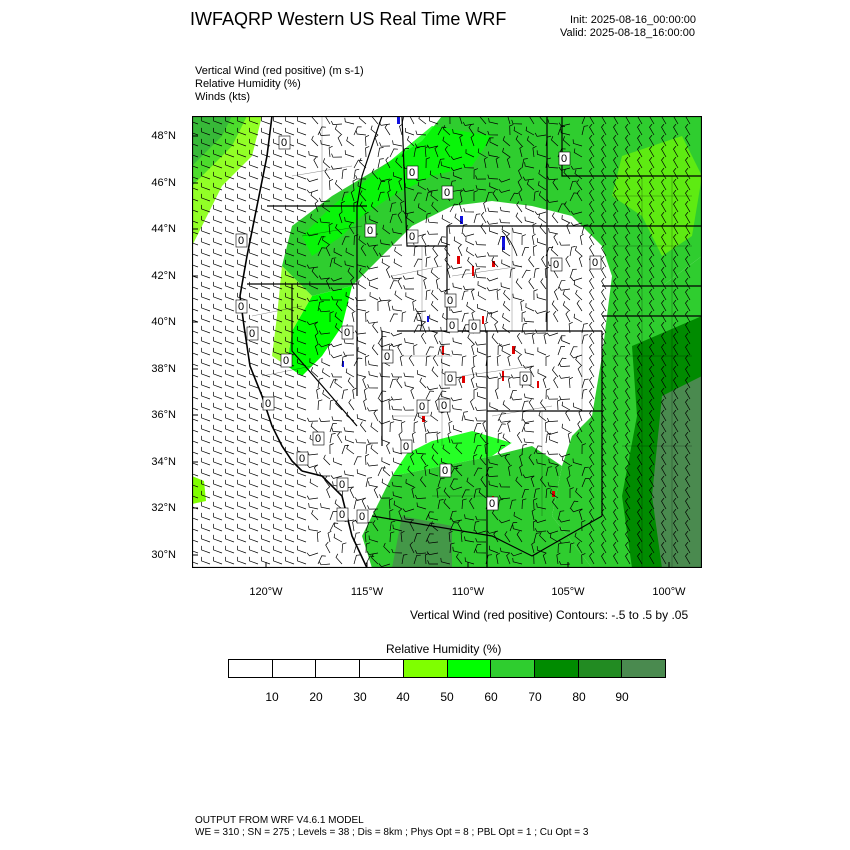 Image resolution: width=850 pixels, height=850 pixels. Describe the element at coordinates (474, 326) in the screenshot. I see `contour-label-box` at that location.